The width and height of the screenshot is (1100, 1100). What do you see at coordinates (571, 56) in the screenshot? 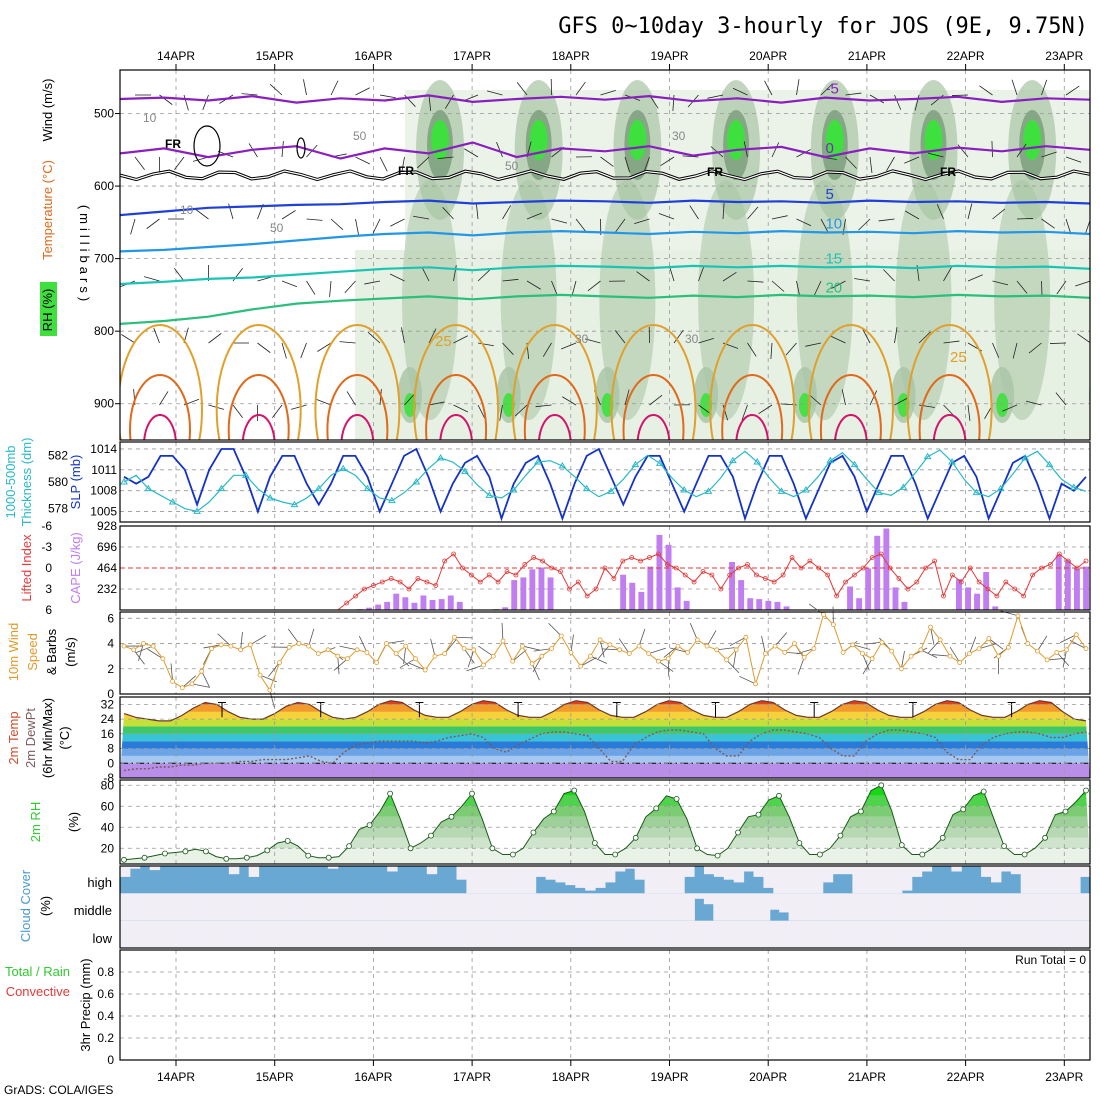
I see `date-label-top: 18APR` at bounding box center [571, 56].